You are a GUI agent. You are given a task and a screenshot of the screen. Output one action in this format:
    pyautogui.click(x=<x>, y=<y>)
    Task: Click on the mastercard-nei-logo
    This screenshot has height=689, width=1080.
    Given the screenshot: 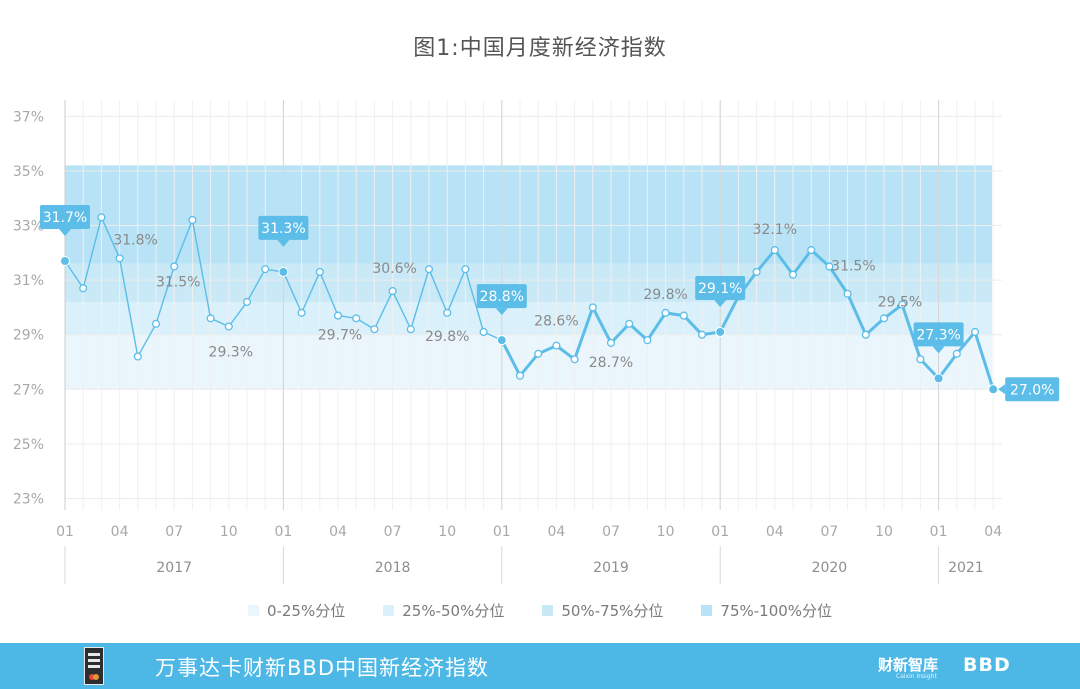 What is the action you would take?
    pyautogui.click(x=94, y=666)
    